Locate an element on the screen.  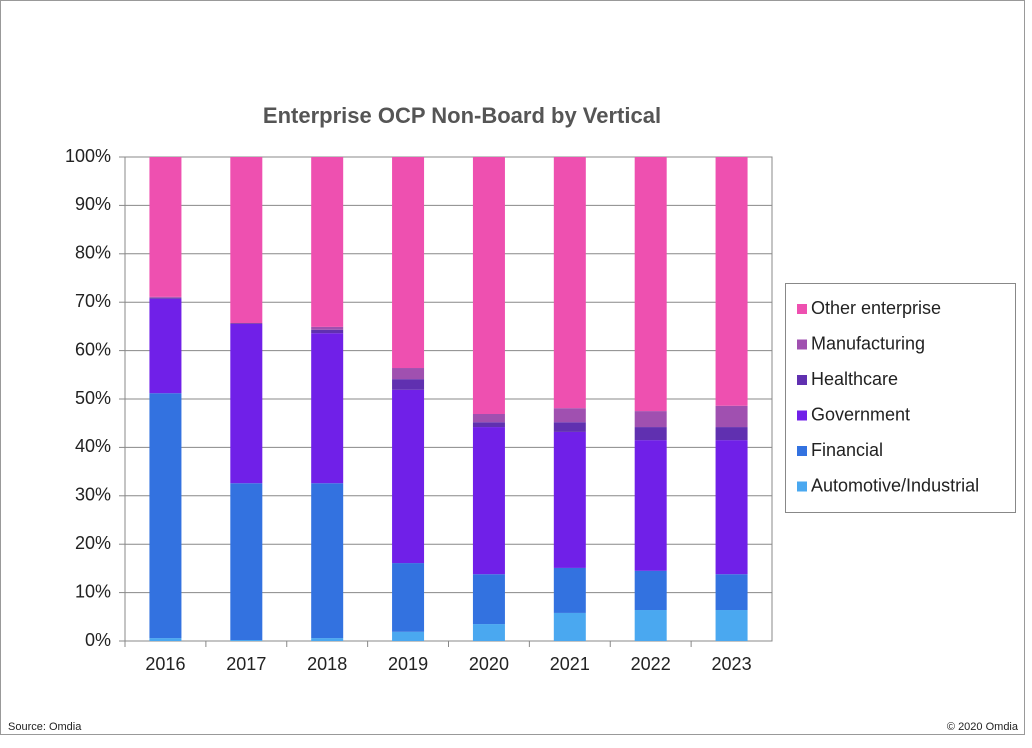
y-tick-label: 50% is located at coordinates (93, 398).